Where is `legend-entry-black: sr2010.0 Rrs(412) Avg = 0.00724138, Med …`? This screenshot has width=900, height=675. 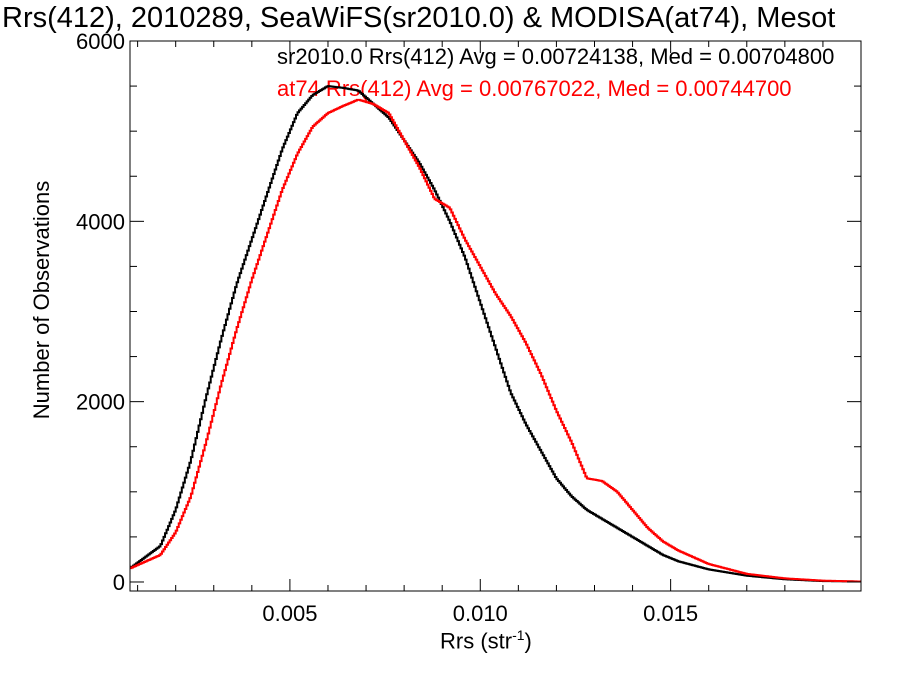
legend-entry-black: sr2010.0 Rrs(412) Avg = 0.00724138, Med … is located at coordinates (556, 56).